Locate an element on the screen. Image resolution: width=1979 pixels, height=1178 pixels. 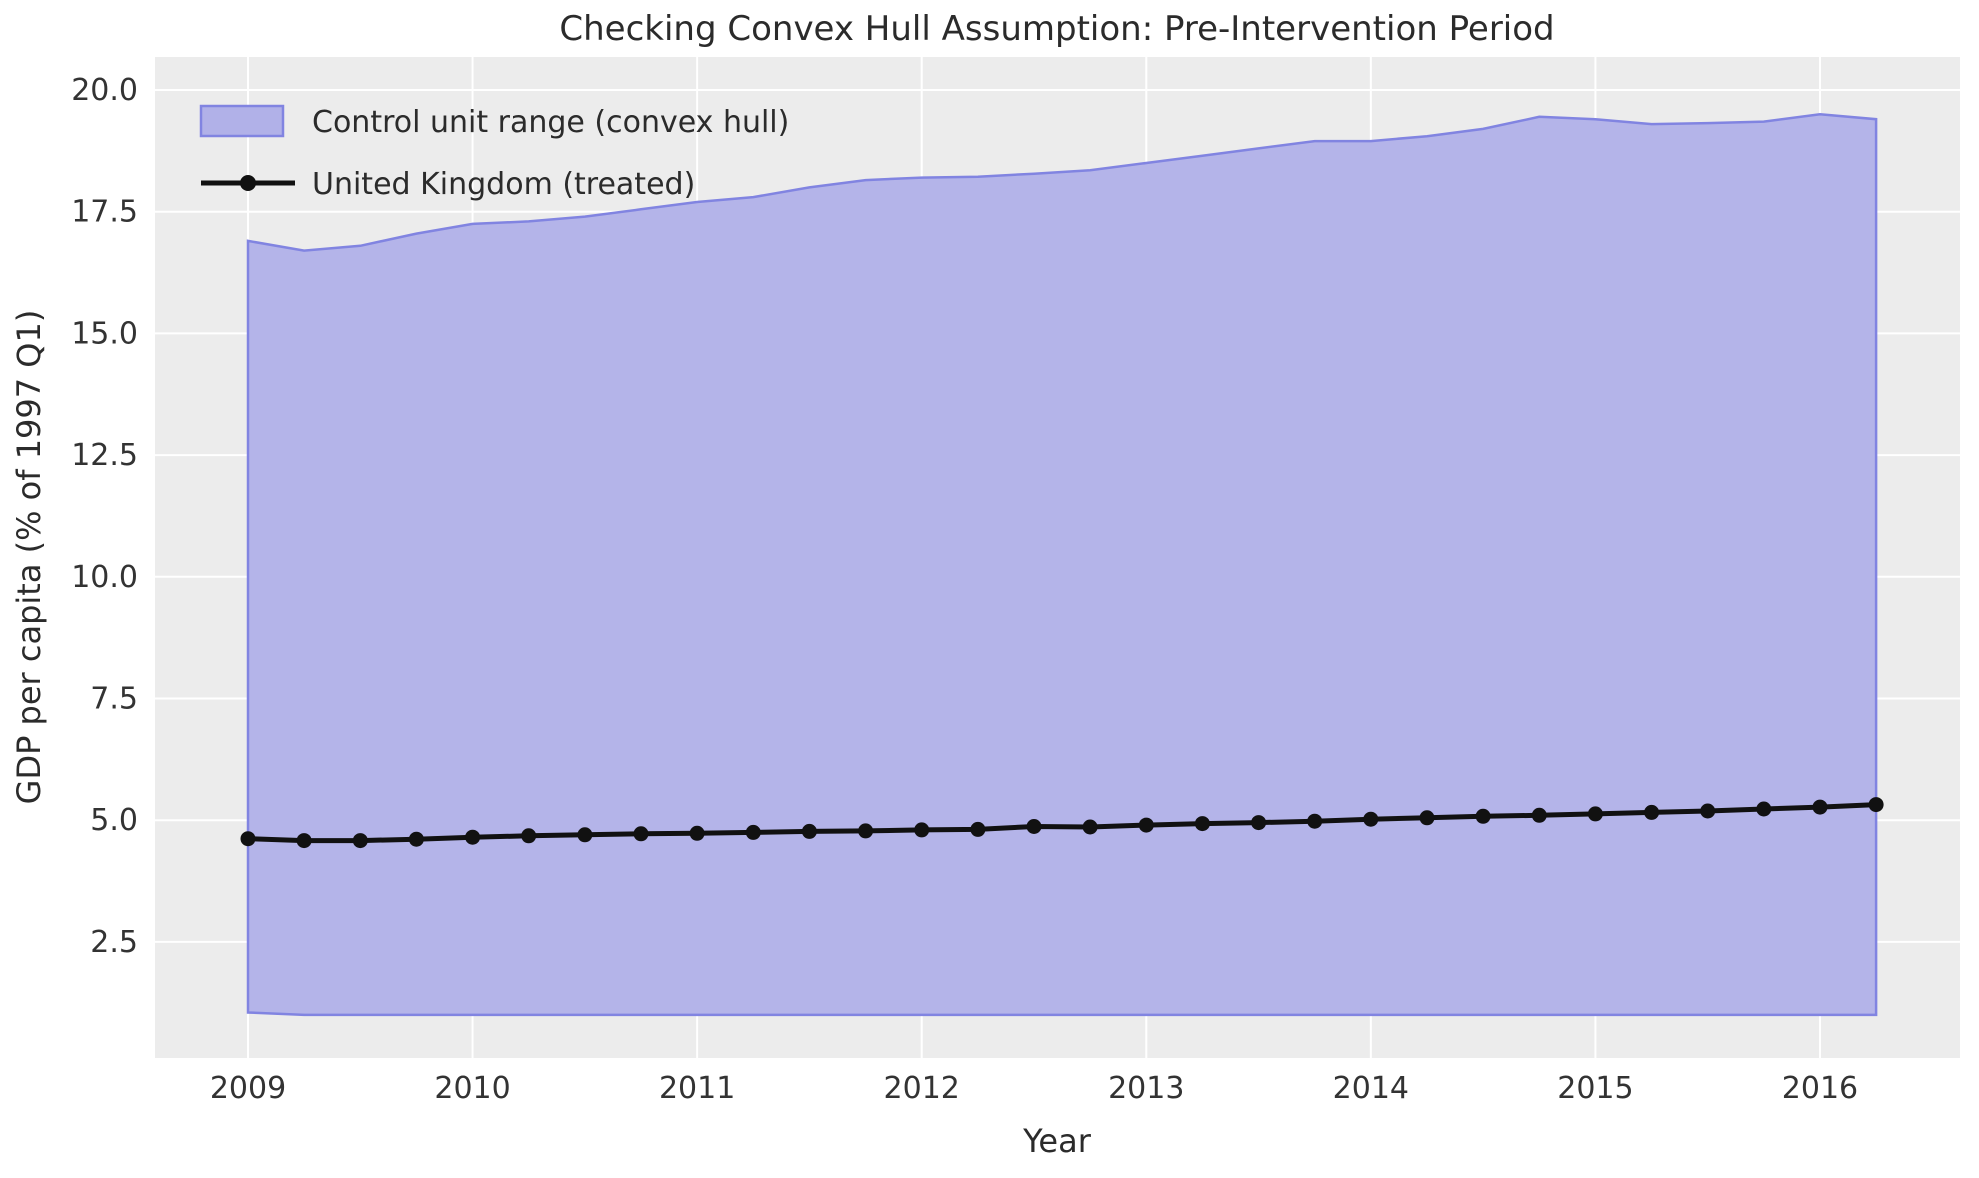
legend-band-swatch is located at coordinates (242, 121).